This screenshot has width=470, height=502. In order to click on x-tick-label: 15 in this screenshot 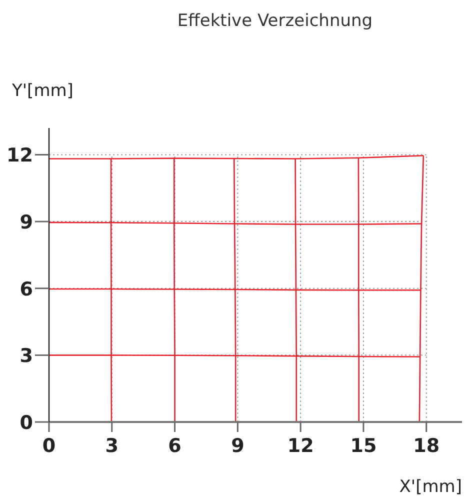, I will do `click(363, 446)`.